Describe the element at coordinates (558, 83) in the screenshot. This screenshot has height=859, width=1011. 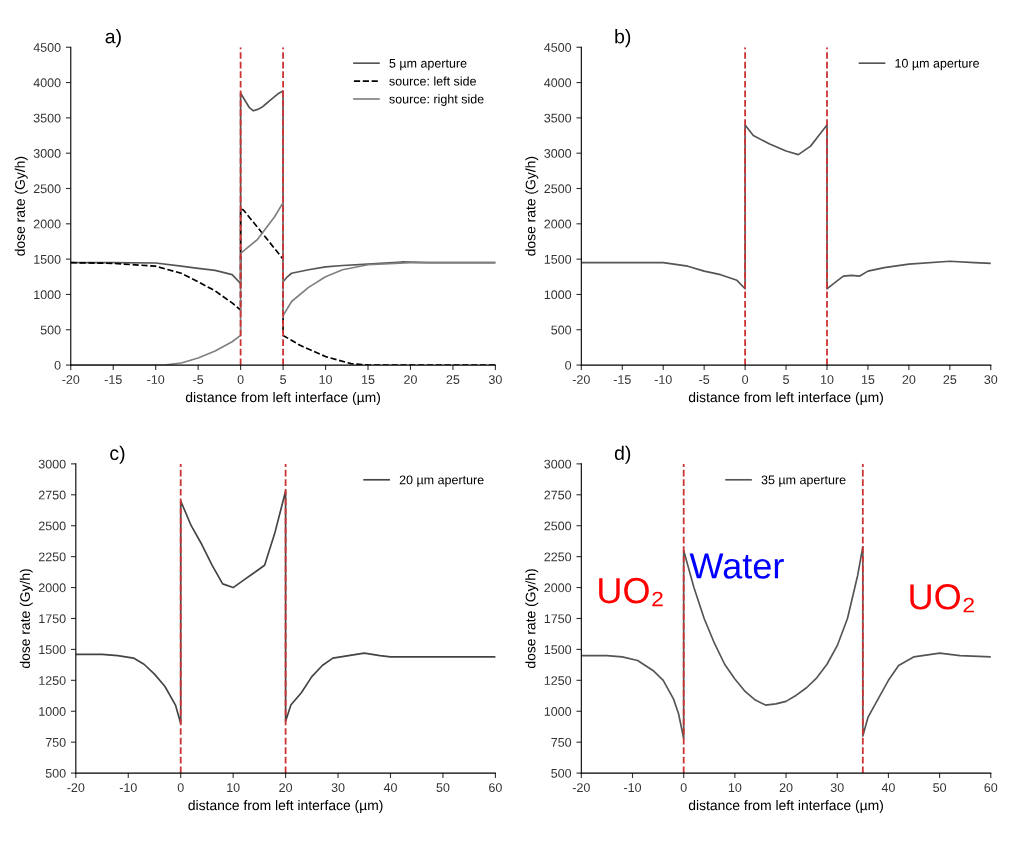
I see `y-tick-label: 4000` at that location.